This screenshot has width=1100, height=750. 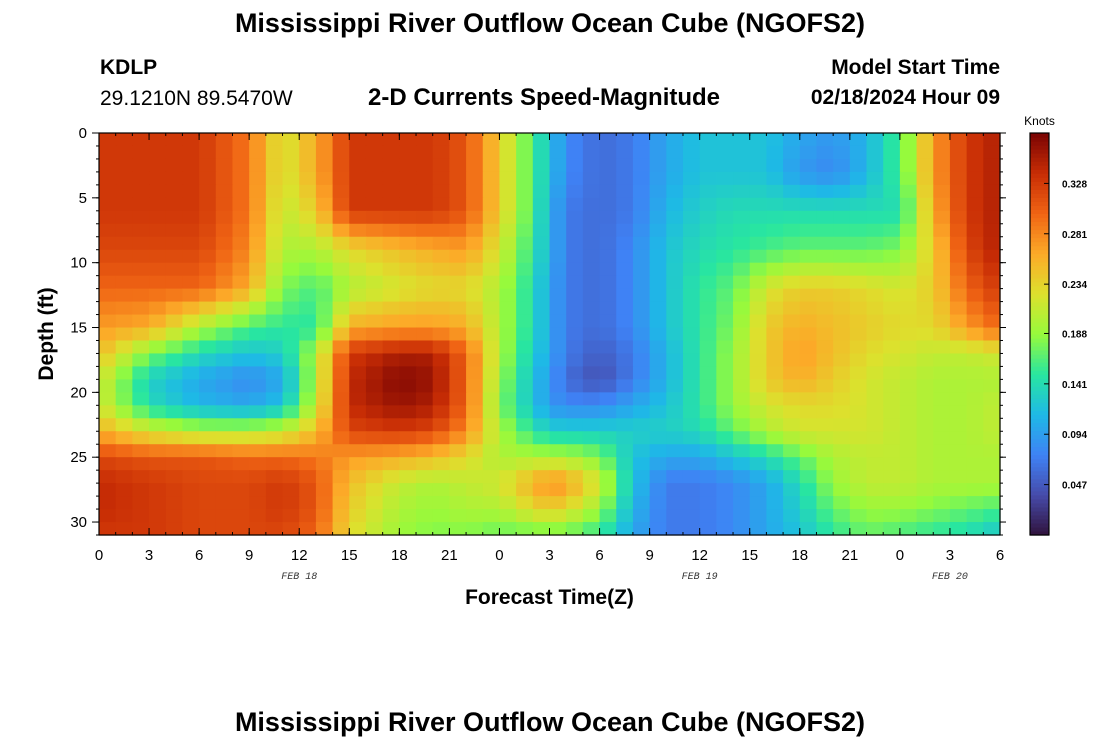 I want to click on y-tick-label: 0, so click(x=83, y=133).